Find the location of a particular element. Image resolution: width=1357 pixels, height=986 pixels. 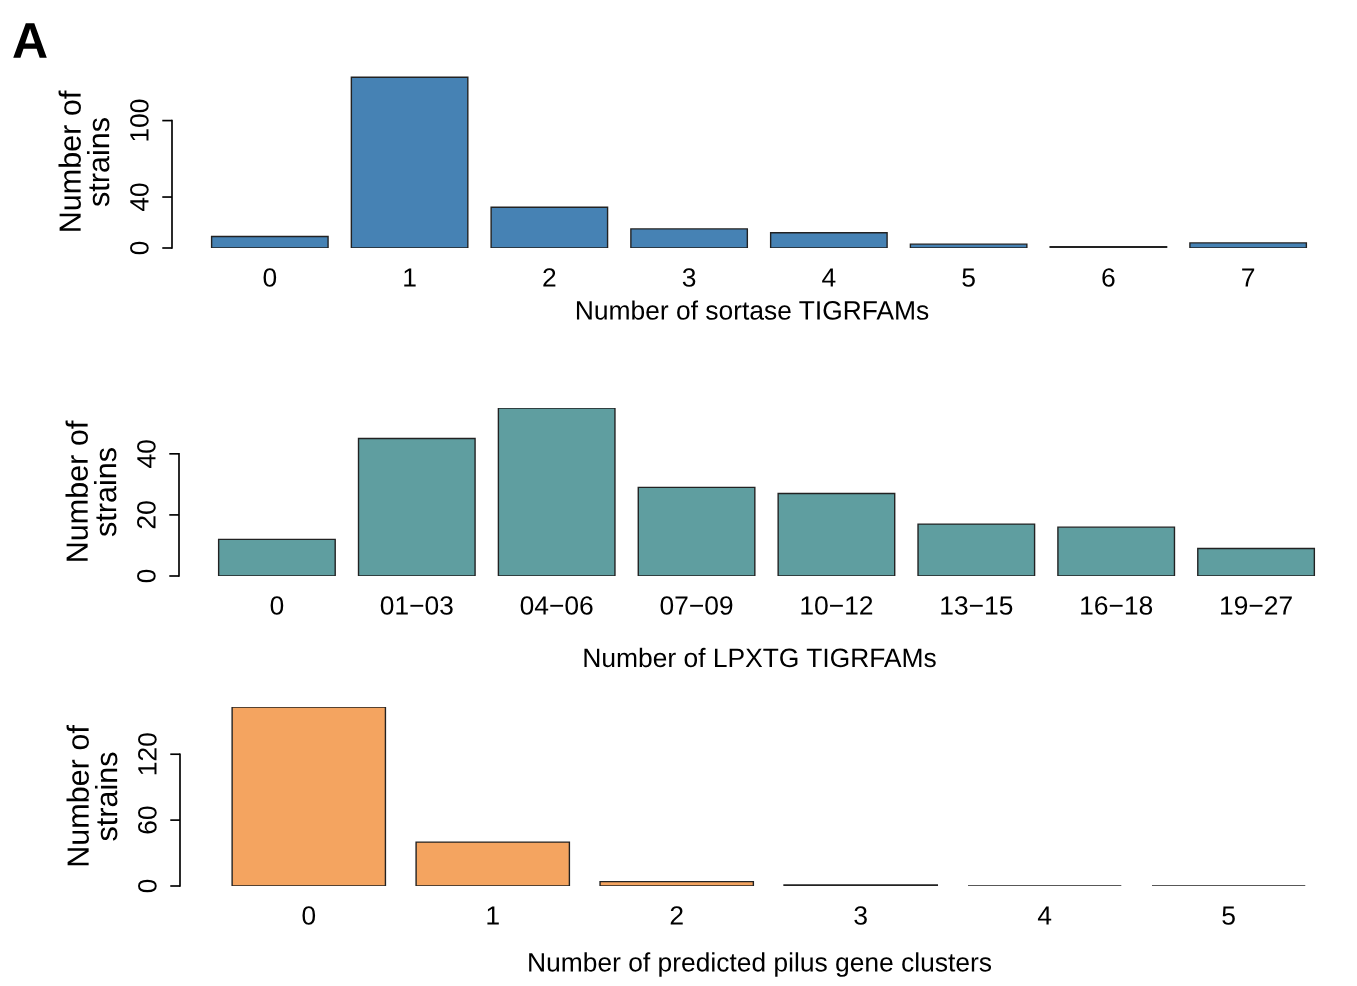

x-tick-label: 7 is located at coordinates (1248, 277).